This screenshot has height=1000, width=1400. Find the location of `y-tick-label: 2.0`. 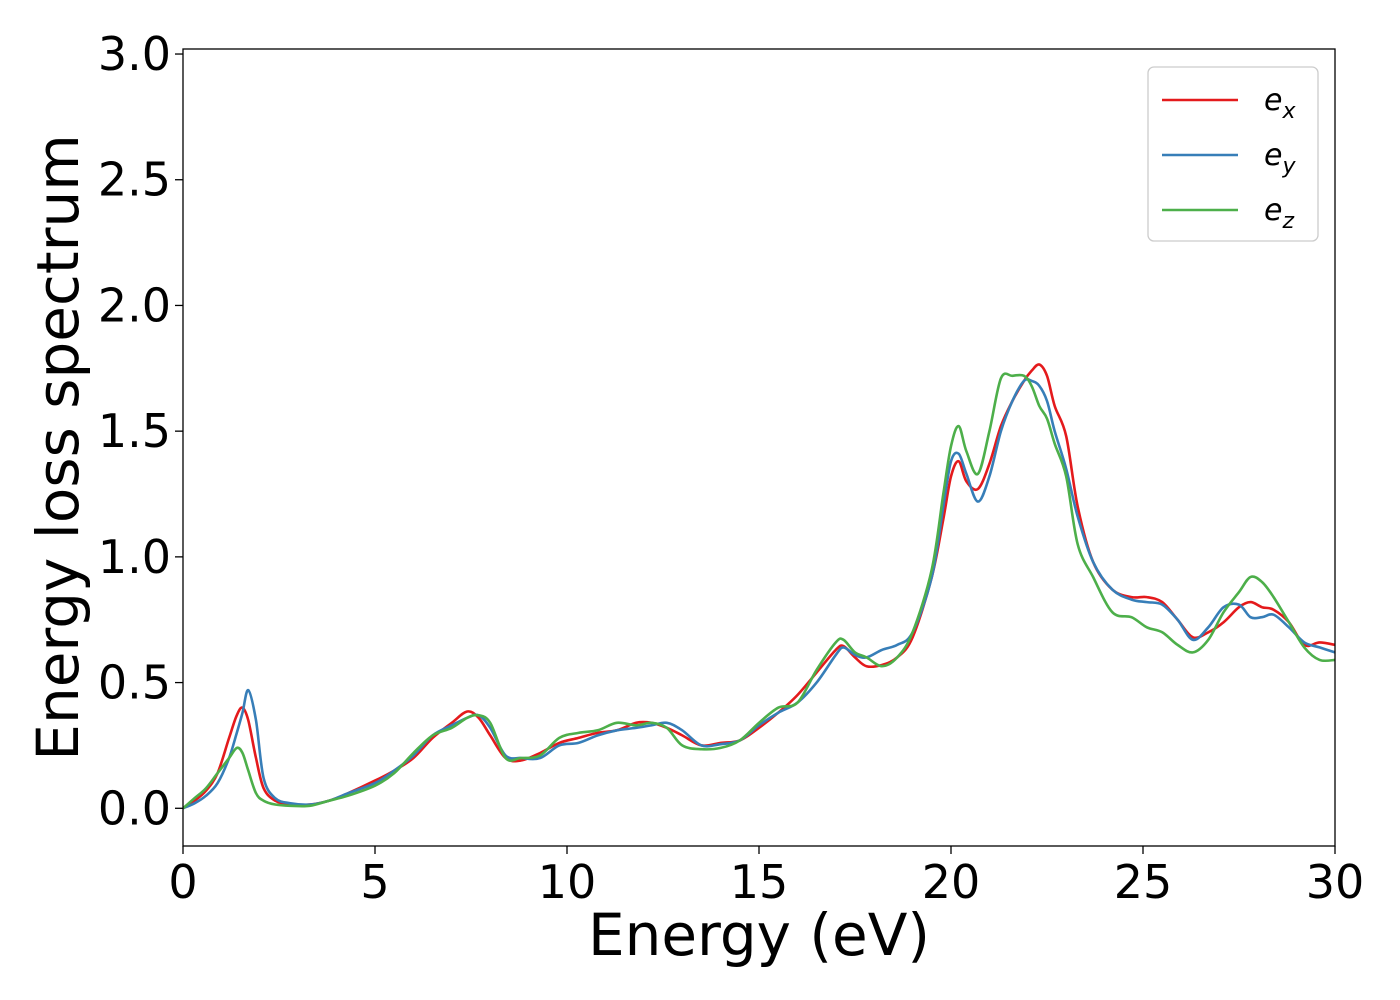

y-tick-label: 2.0 is located at coordinates (134, 305).